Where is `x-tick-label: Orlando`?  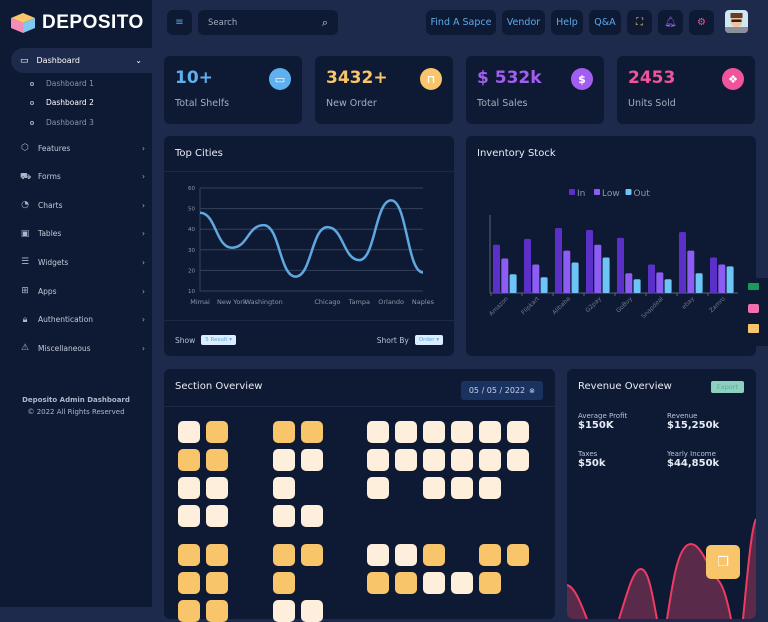 x-tick-label: Orlando is located at coordinates (391, 302).